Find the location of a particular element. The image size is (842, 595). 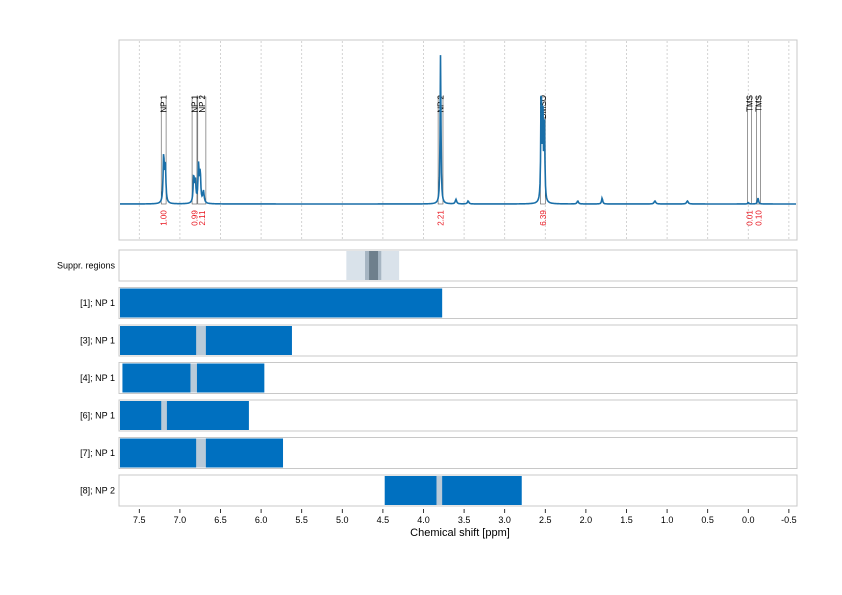

suppression-row-label: Suppr. regions is located at coordinates (86, 266).